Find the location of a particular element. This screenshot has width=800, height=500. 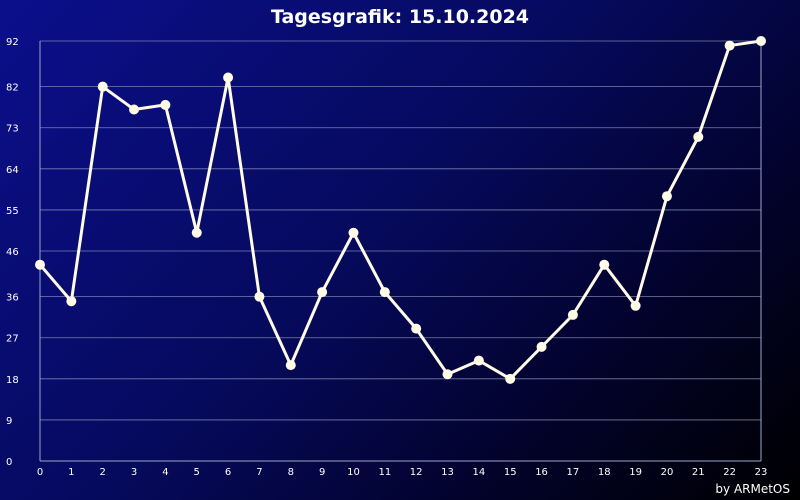

y-tick-label: 36 is located at coordinates (12, 298).